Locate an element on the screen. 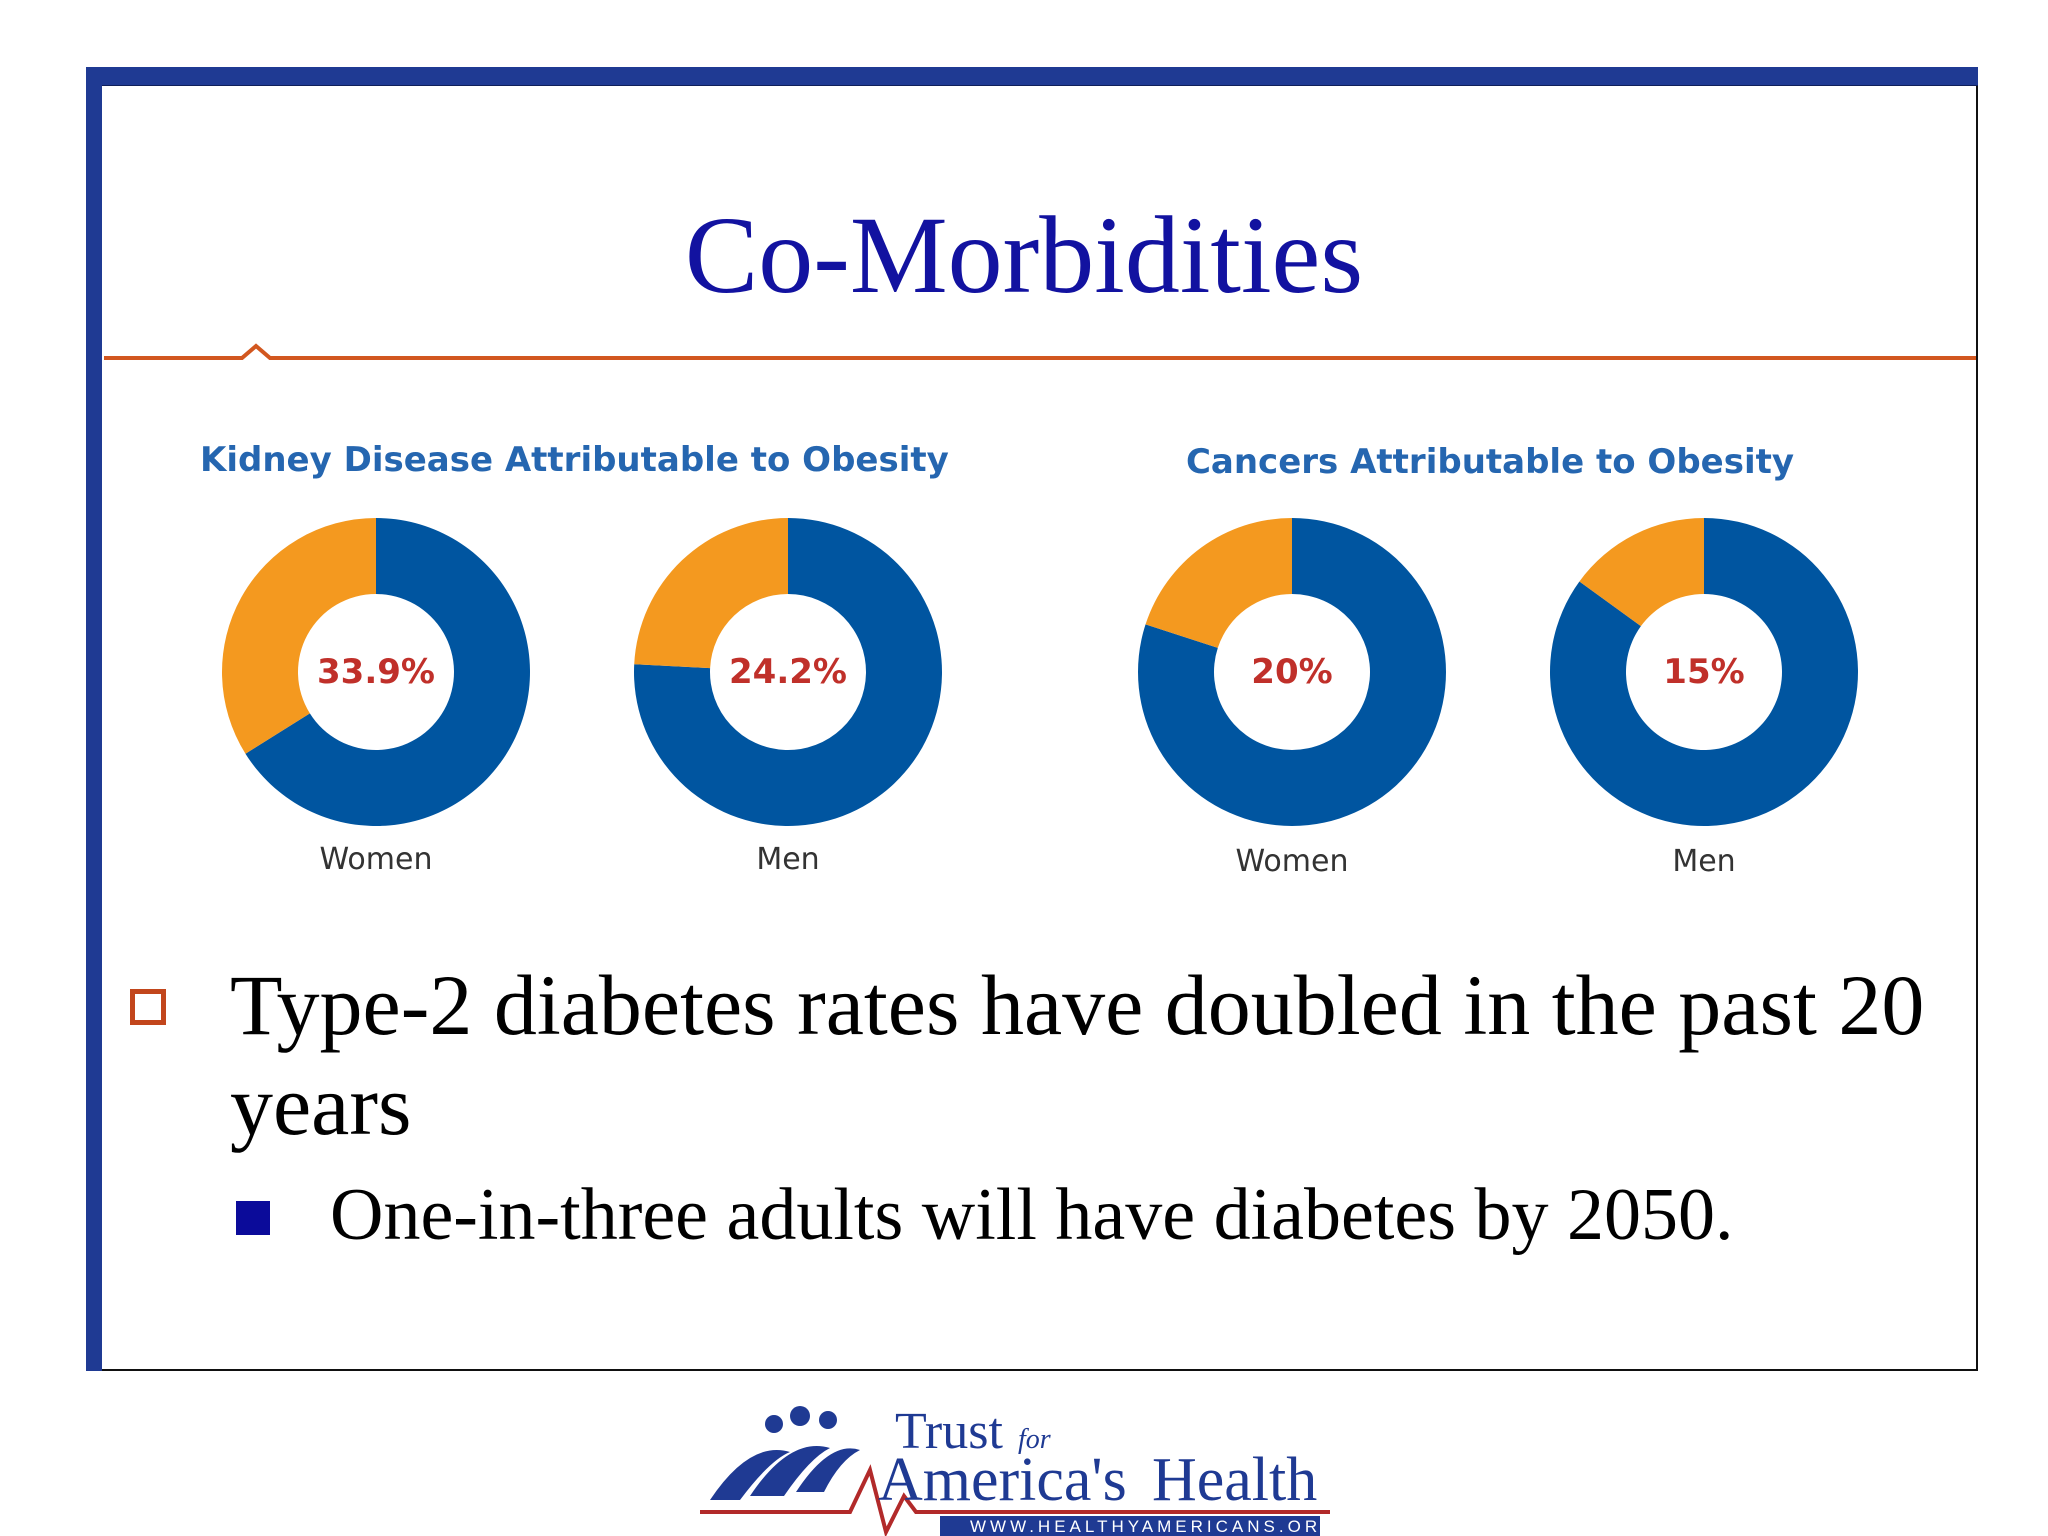 The height and width of the screenshot is (1536, 2048). cancer-men-donut: 15% is located at coordinates (1704, 672).